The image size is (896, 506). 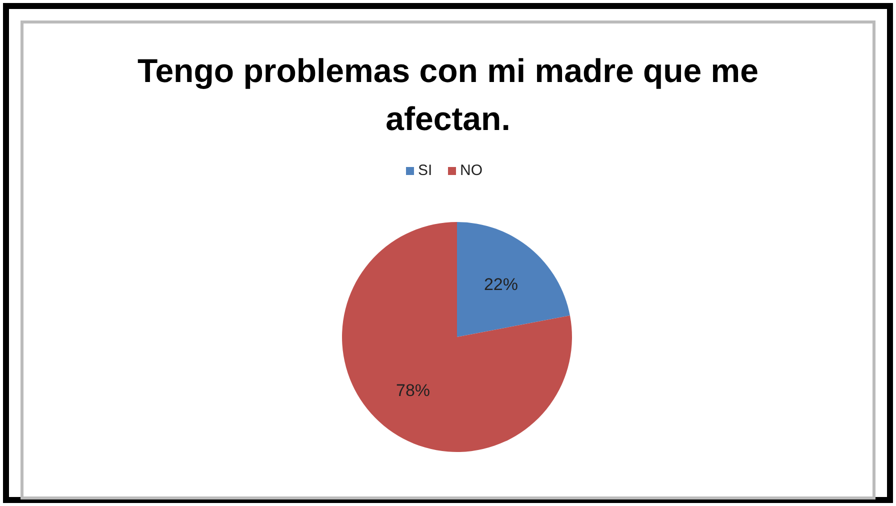 I want to click on data-label: 78%, so click(x=413, y=390).